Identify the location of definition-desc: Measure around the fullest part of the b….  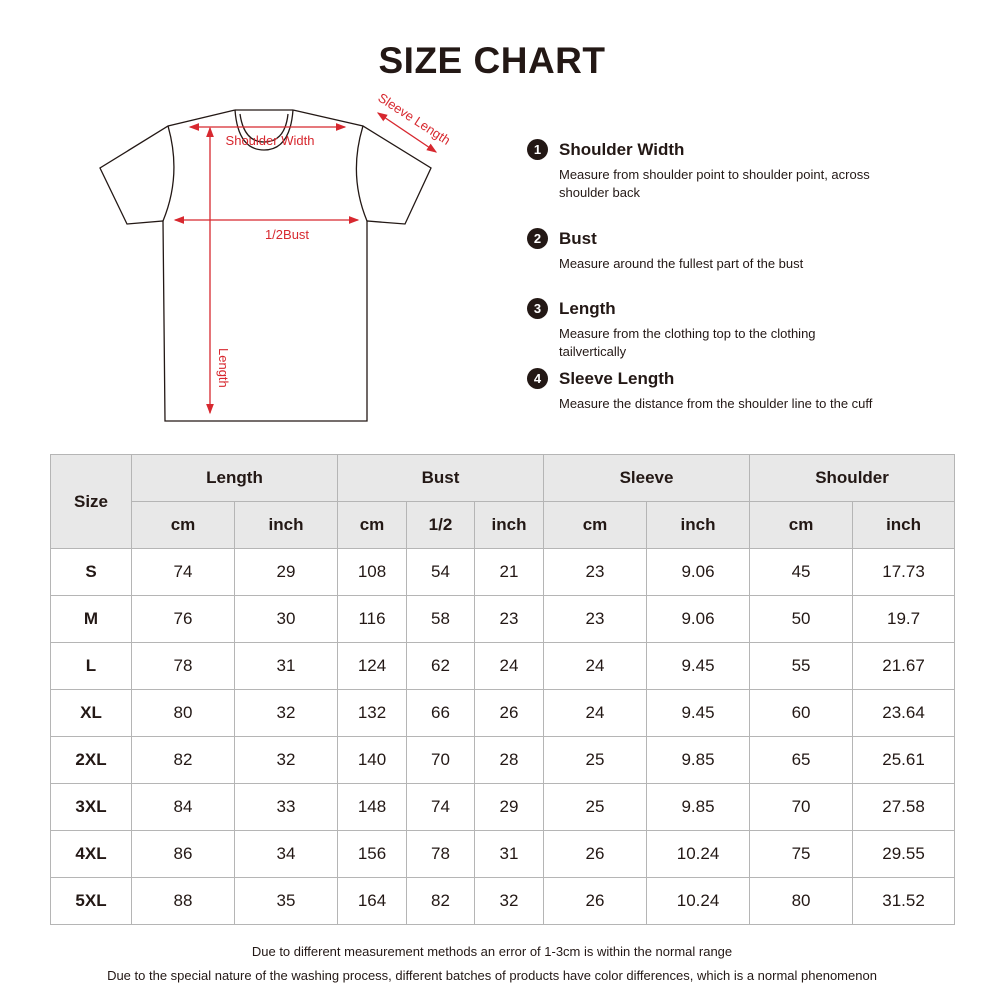
(681, 263).